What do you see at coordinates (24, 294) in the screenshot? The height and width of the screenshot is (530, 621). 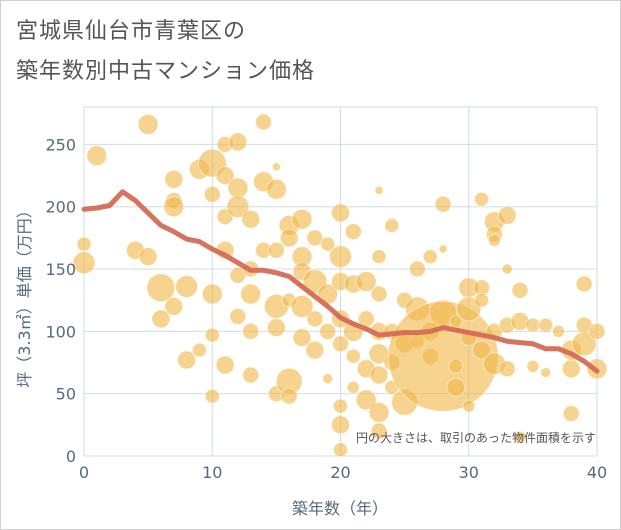 I see `y-axis-label: 坪（3.3㎡）単価（万円）` at bounding box center [24, 294].